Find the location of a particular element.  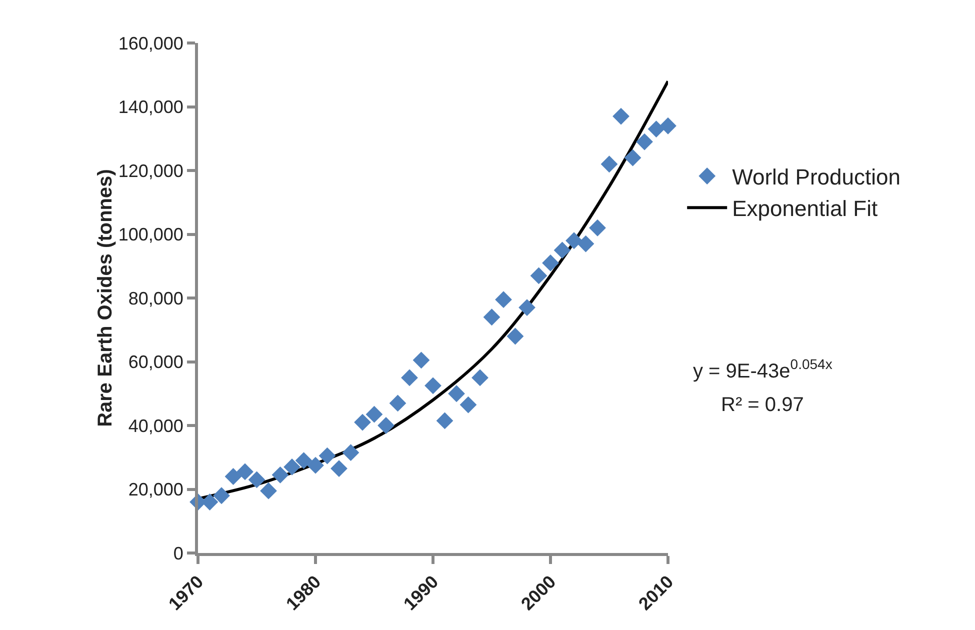

y-tick-label: 120,000 is located at coordinates (151, 170).